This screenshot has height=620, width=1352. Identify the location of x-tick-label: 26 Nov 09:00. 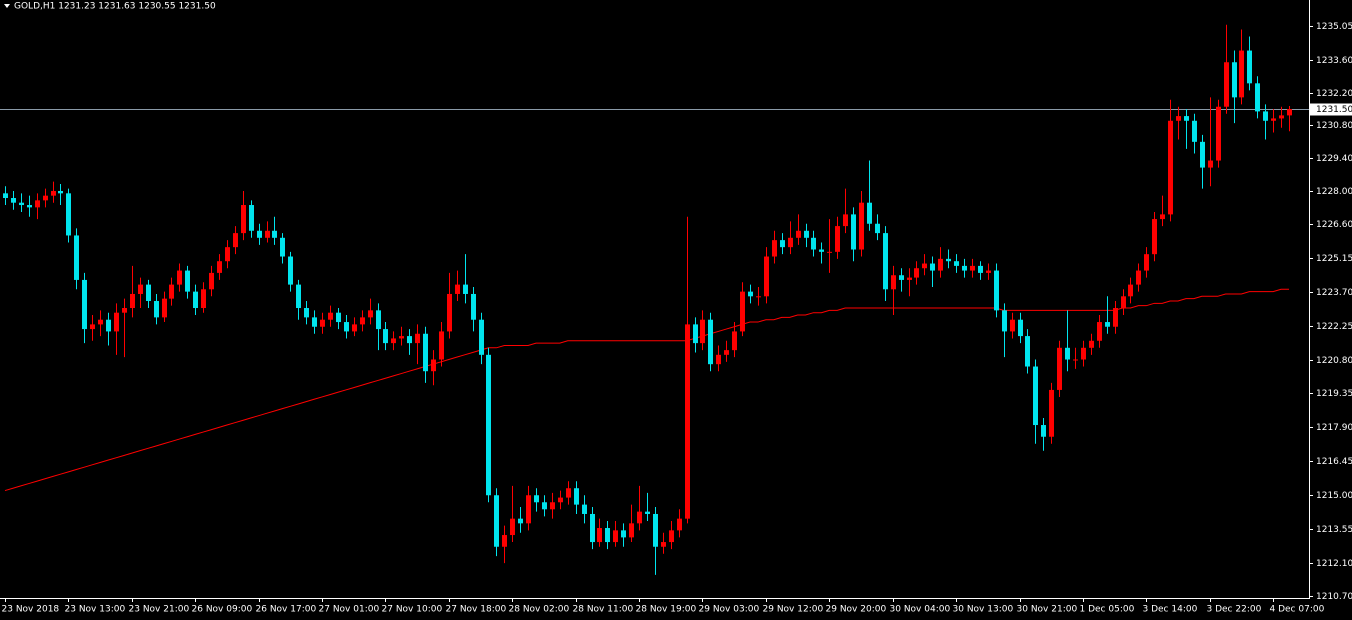
(222, 610).